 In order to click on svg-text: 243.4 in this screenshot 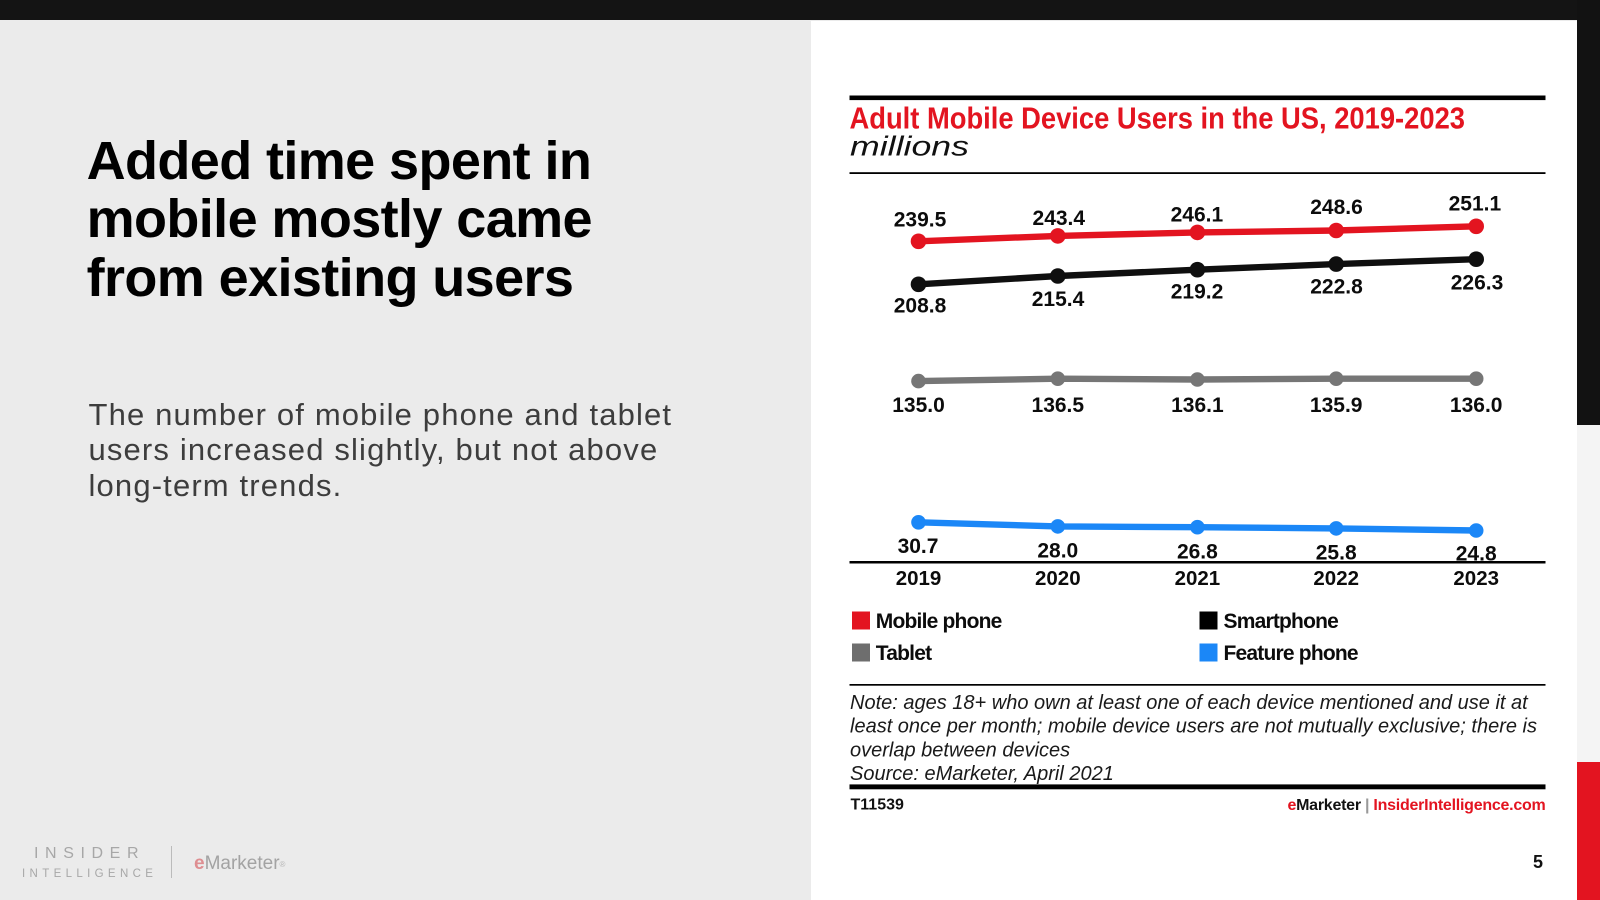, I will do `click(1059, 218)`.